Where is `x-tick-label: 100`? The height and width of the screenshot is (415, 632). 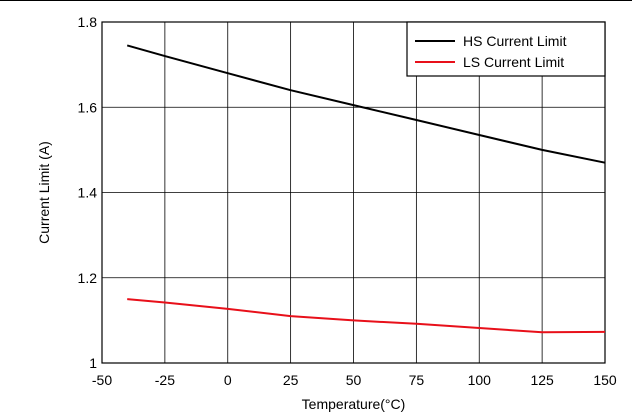 x-tick-label: 100 is located at coordinates (480, 380).